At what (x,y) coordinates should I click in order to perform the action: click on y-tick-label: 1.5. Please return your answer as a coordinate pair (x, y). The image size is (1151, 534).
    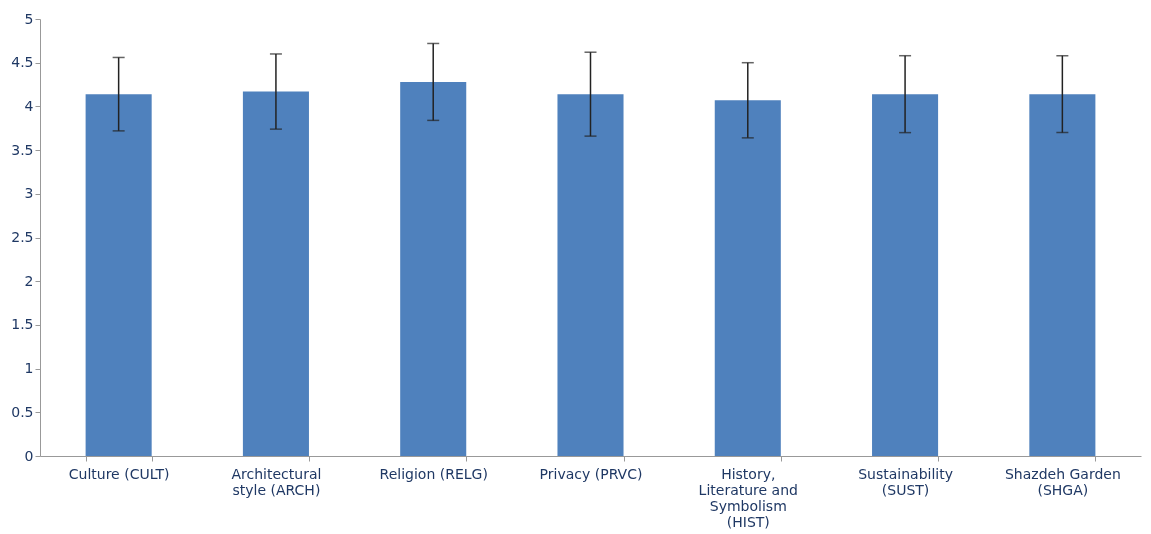
    Looking at the image, I should click on (22, 324).